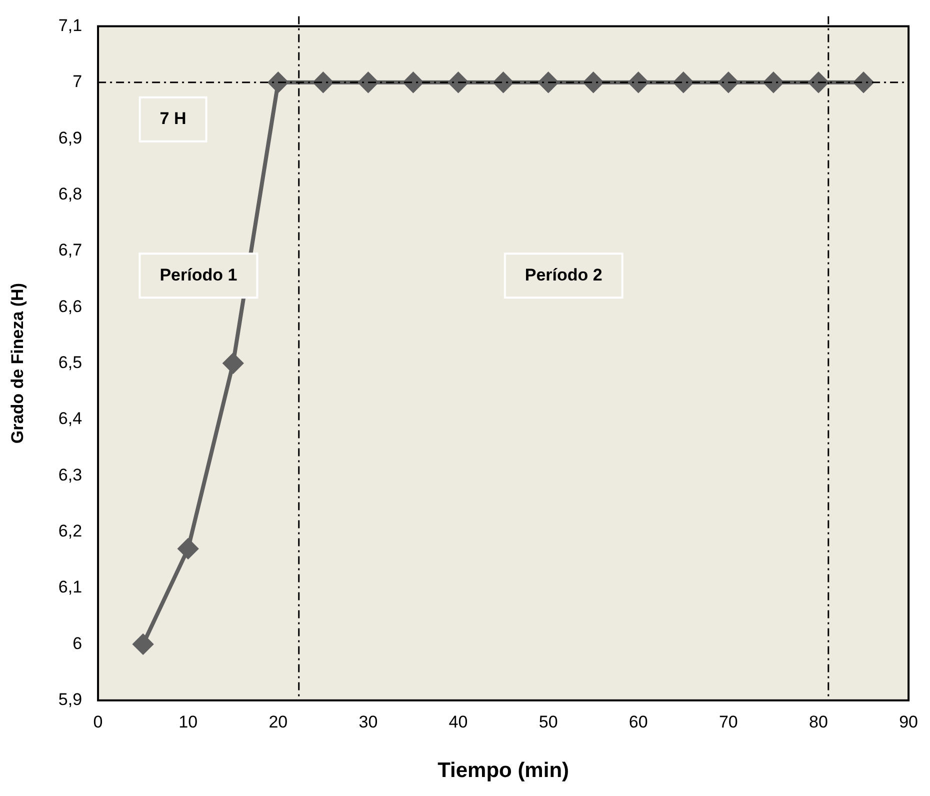 This screenshot has width=930, height=796. Describe the element at coordinates (458, 722) in the screenshot. I see `x-tick-label: 40` at that location.